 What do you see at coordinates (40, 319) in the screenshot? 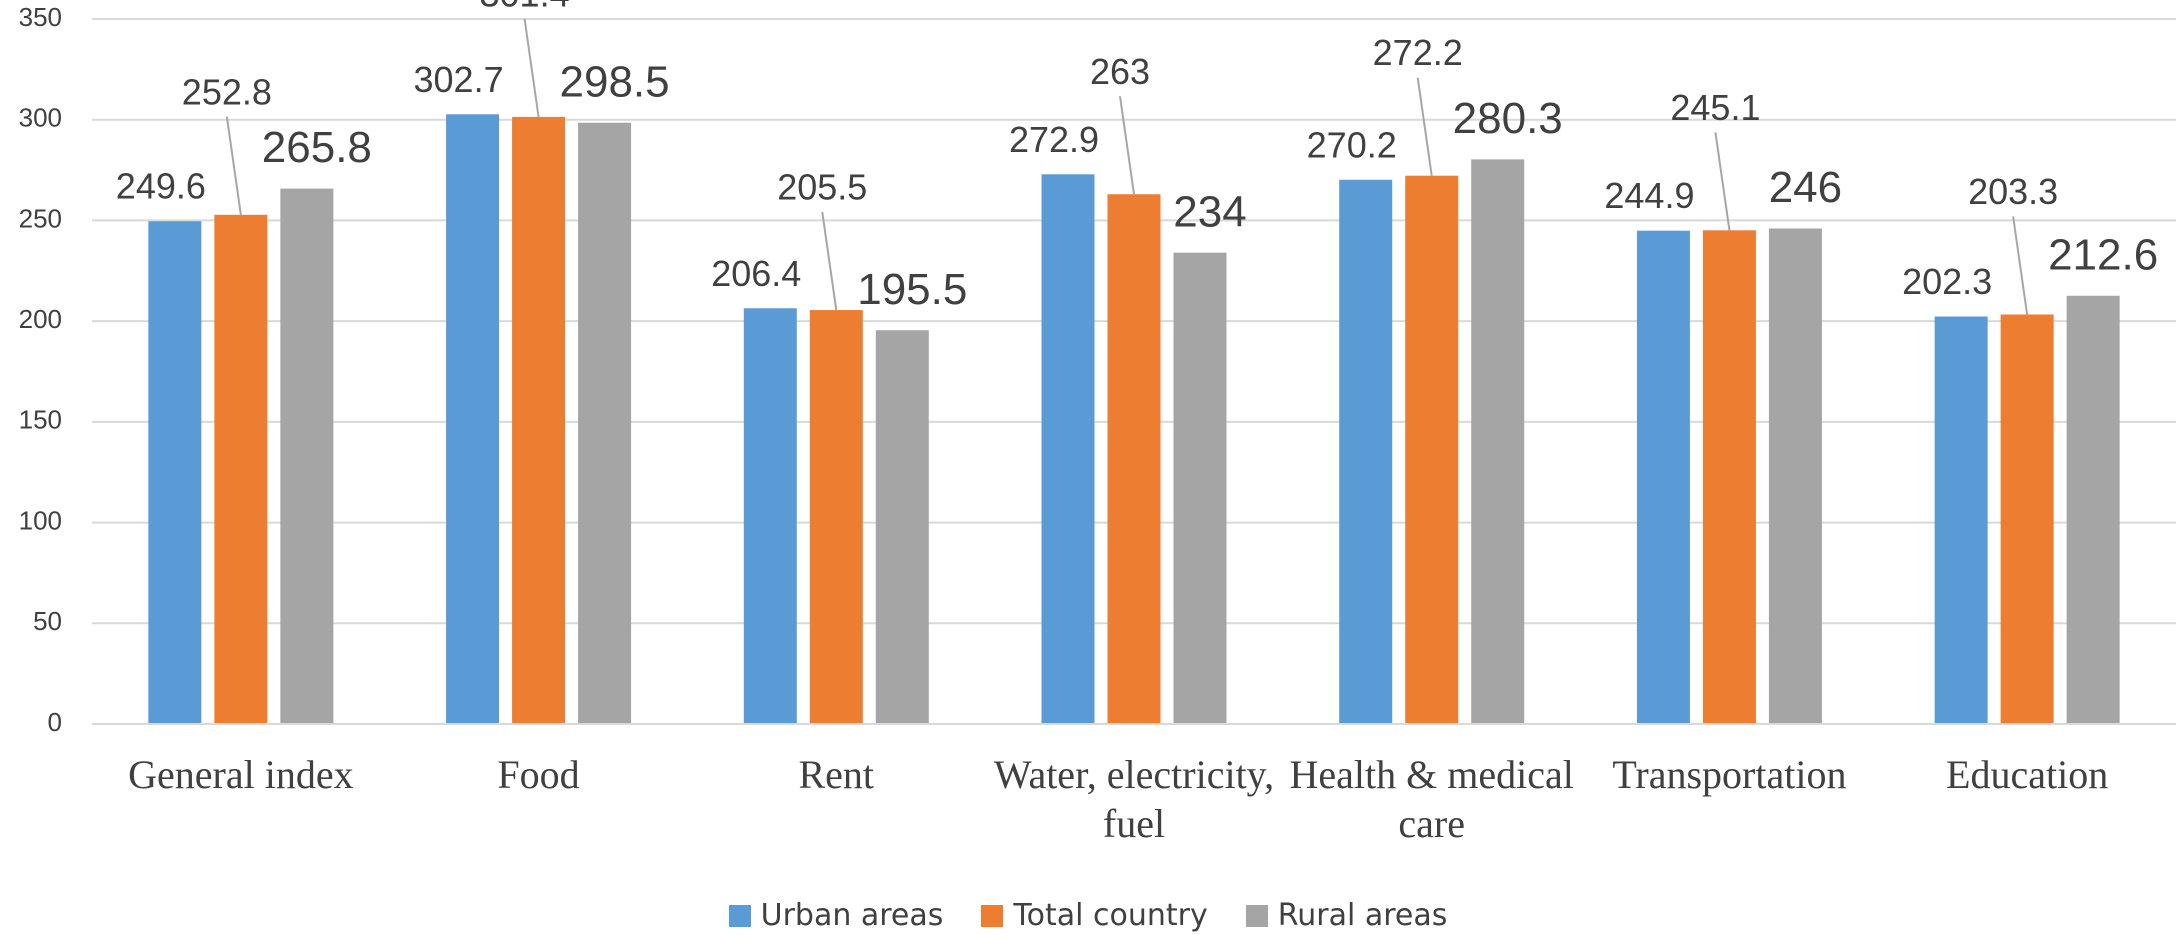
I see `y-tick-label: 200` at bounding box center [40, 319].